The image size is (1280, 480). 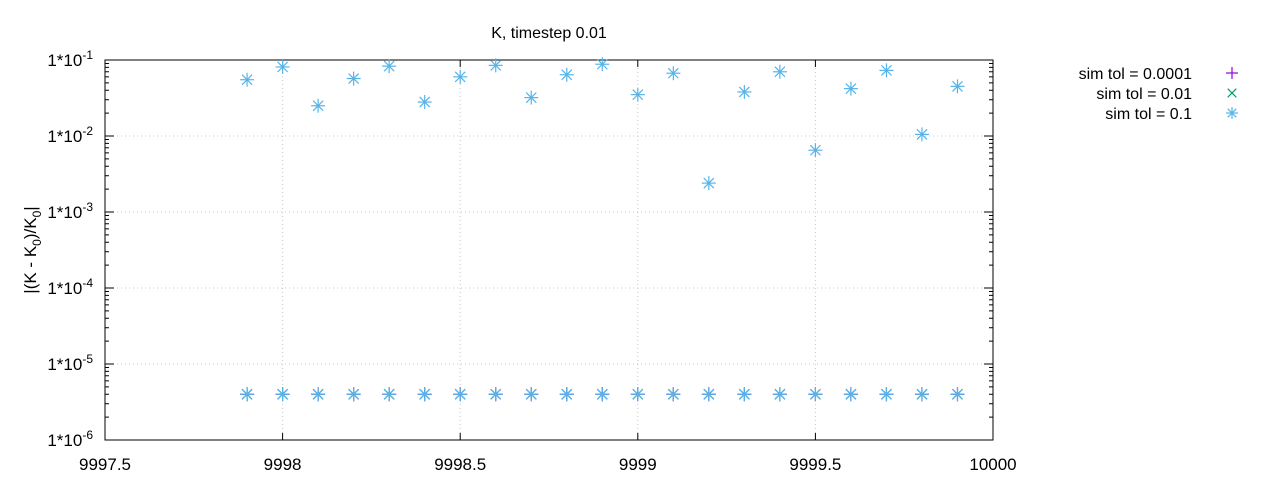 What do you see at coordinates (105, 464) in the screenshot?
I see `x-tick-label: 9997.5` at bounding box center [105, 464].